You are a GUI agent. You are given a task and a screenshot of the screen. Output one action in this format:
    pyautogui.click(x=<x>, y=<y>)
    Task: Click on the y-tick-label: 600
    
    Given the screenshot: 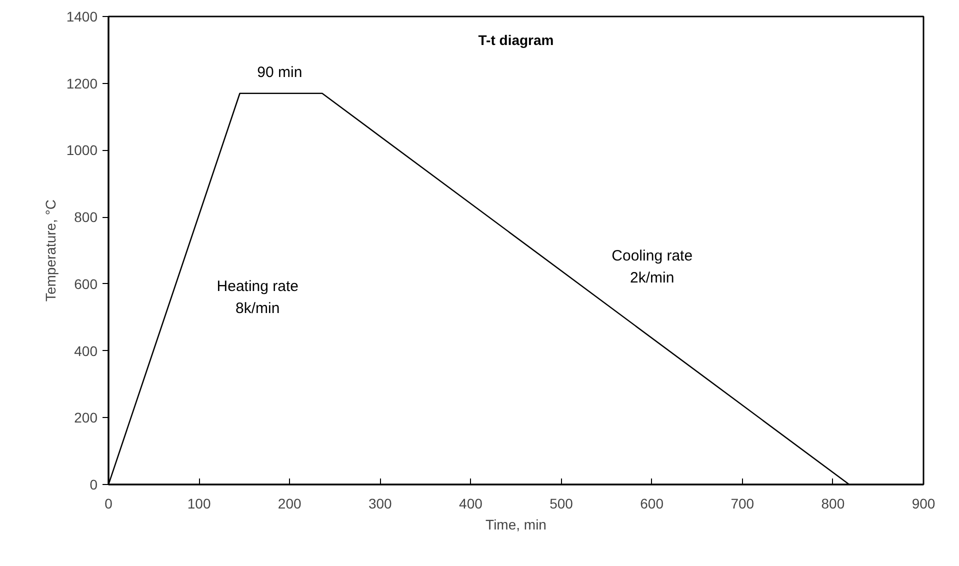 What is the action you would take?
    pyautogui.click(x=86, y=284)
    